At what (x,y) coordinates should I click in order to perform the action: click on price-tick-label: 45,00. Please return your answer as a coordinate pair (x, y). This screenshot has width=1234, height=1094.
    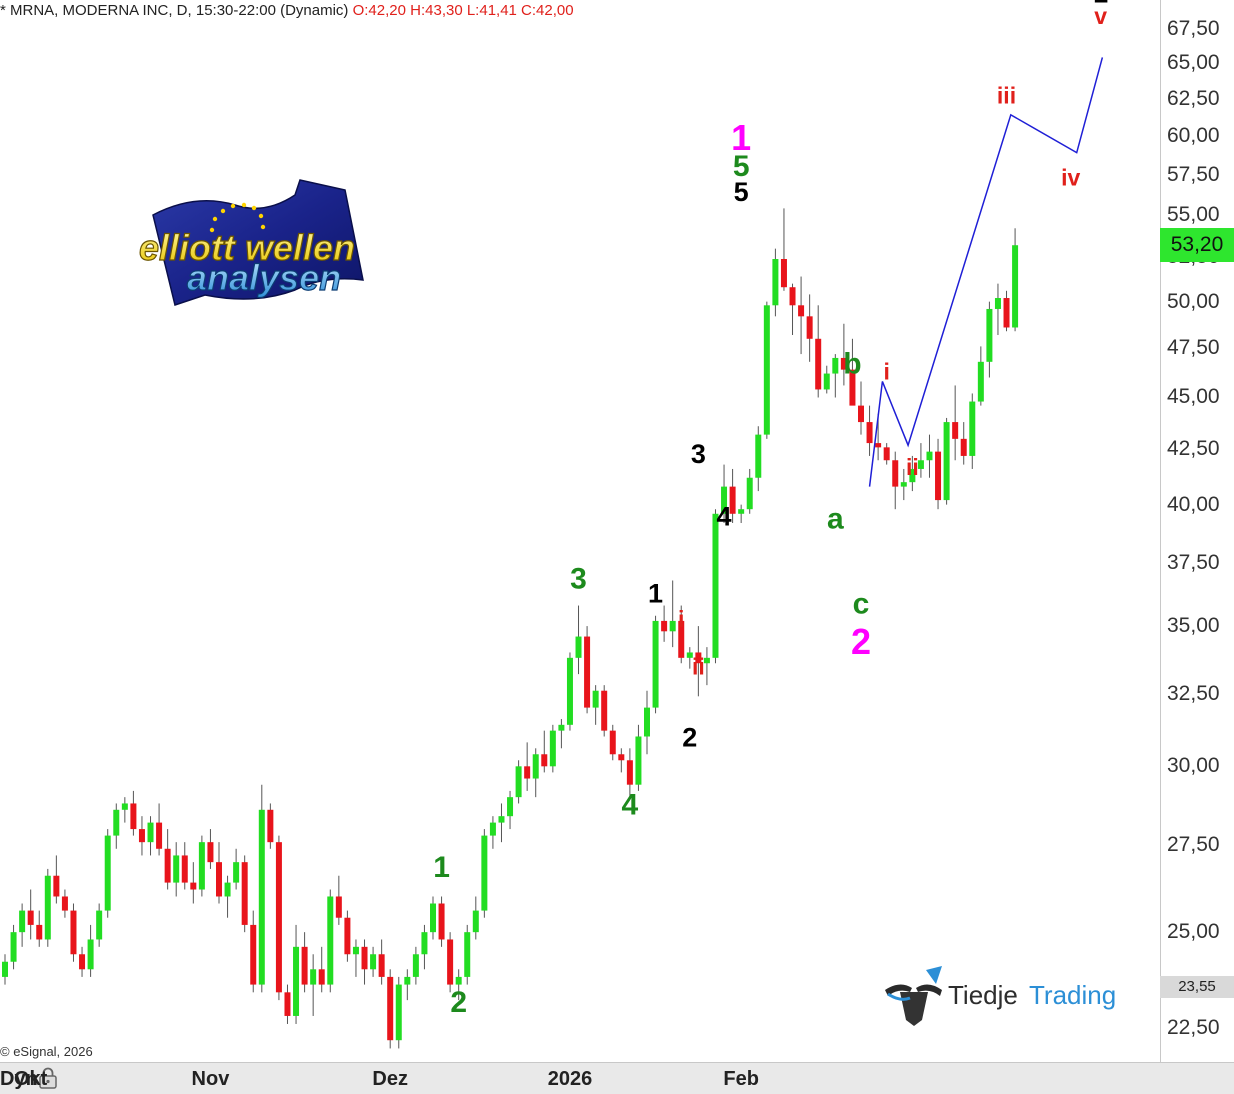
    Looking at the image, I should click on (1193, 397).